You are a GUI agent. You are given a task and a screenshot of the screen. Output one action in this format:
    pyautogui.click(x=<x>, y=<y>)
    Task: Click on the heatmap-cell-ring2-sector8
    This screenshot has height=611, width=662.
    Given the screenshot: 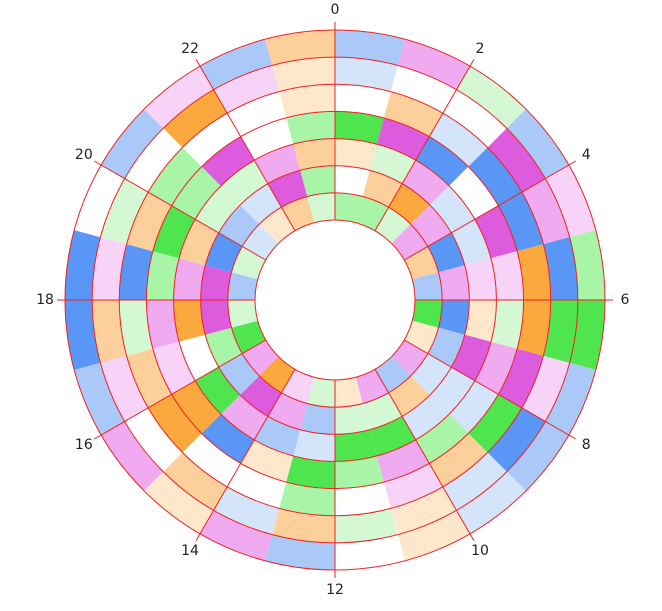 What is the action you would take?
    pyautogui.click(x=495, y=423)
    